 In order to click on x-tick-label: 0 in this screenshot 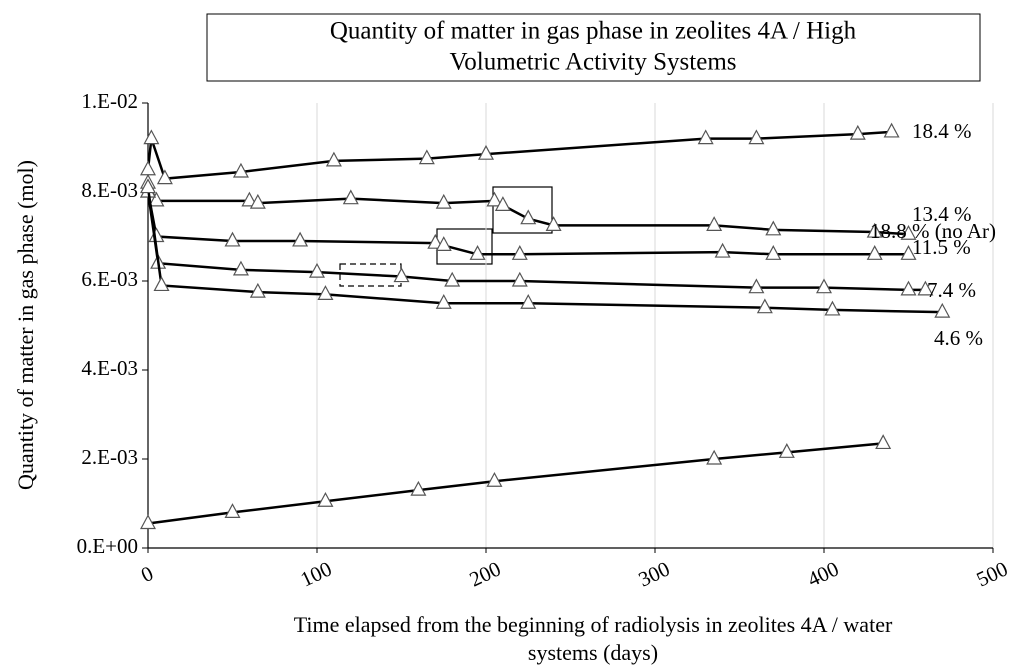, I will do `click(147, 574)`.